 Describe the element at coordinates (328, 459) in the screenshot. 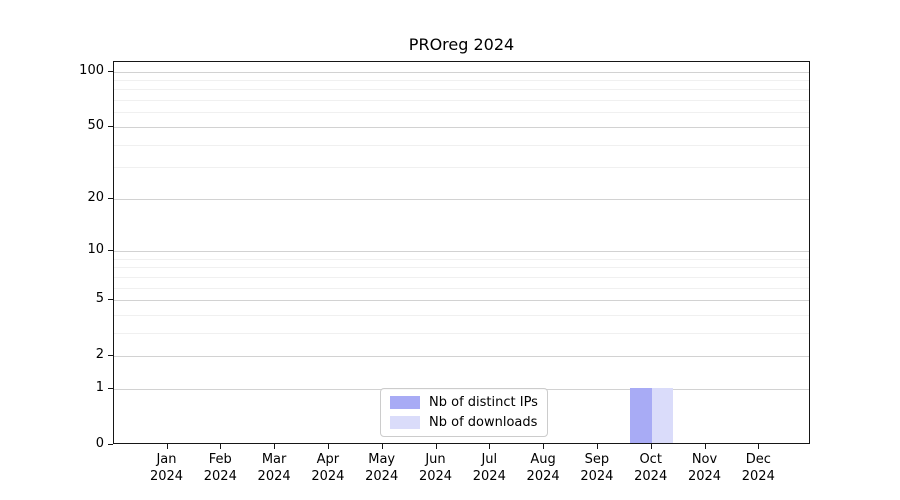

I see `x-tick-month: Apr` at that location.